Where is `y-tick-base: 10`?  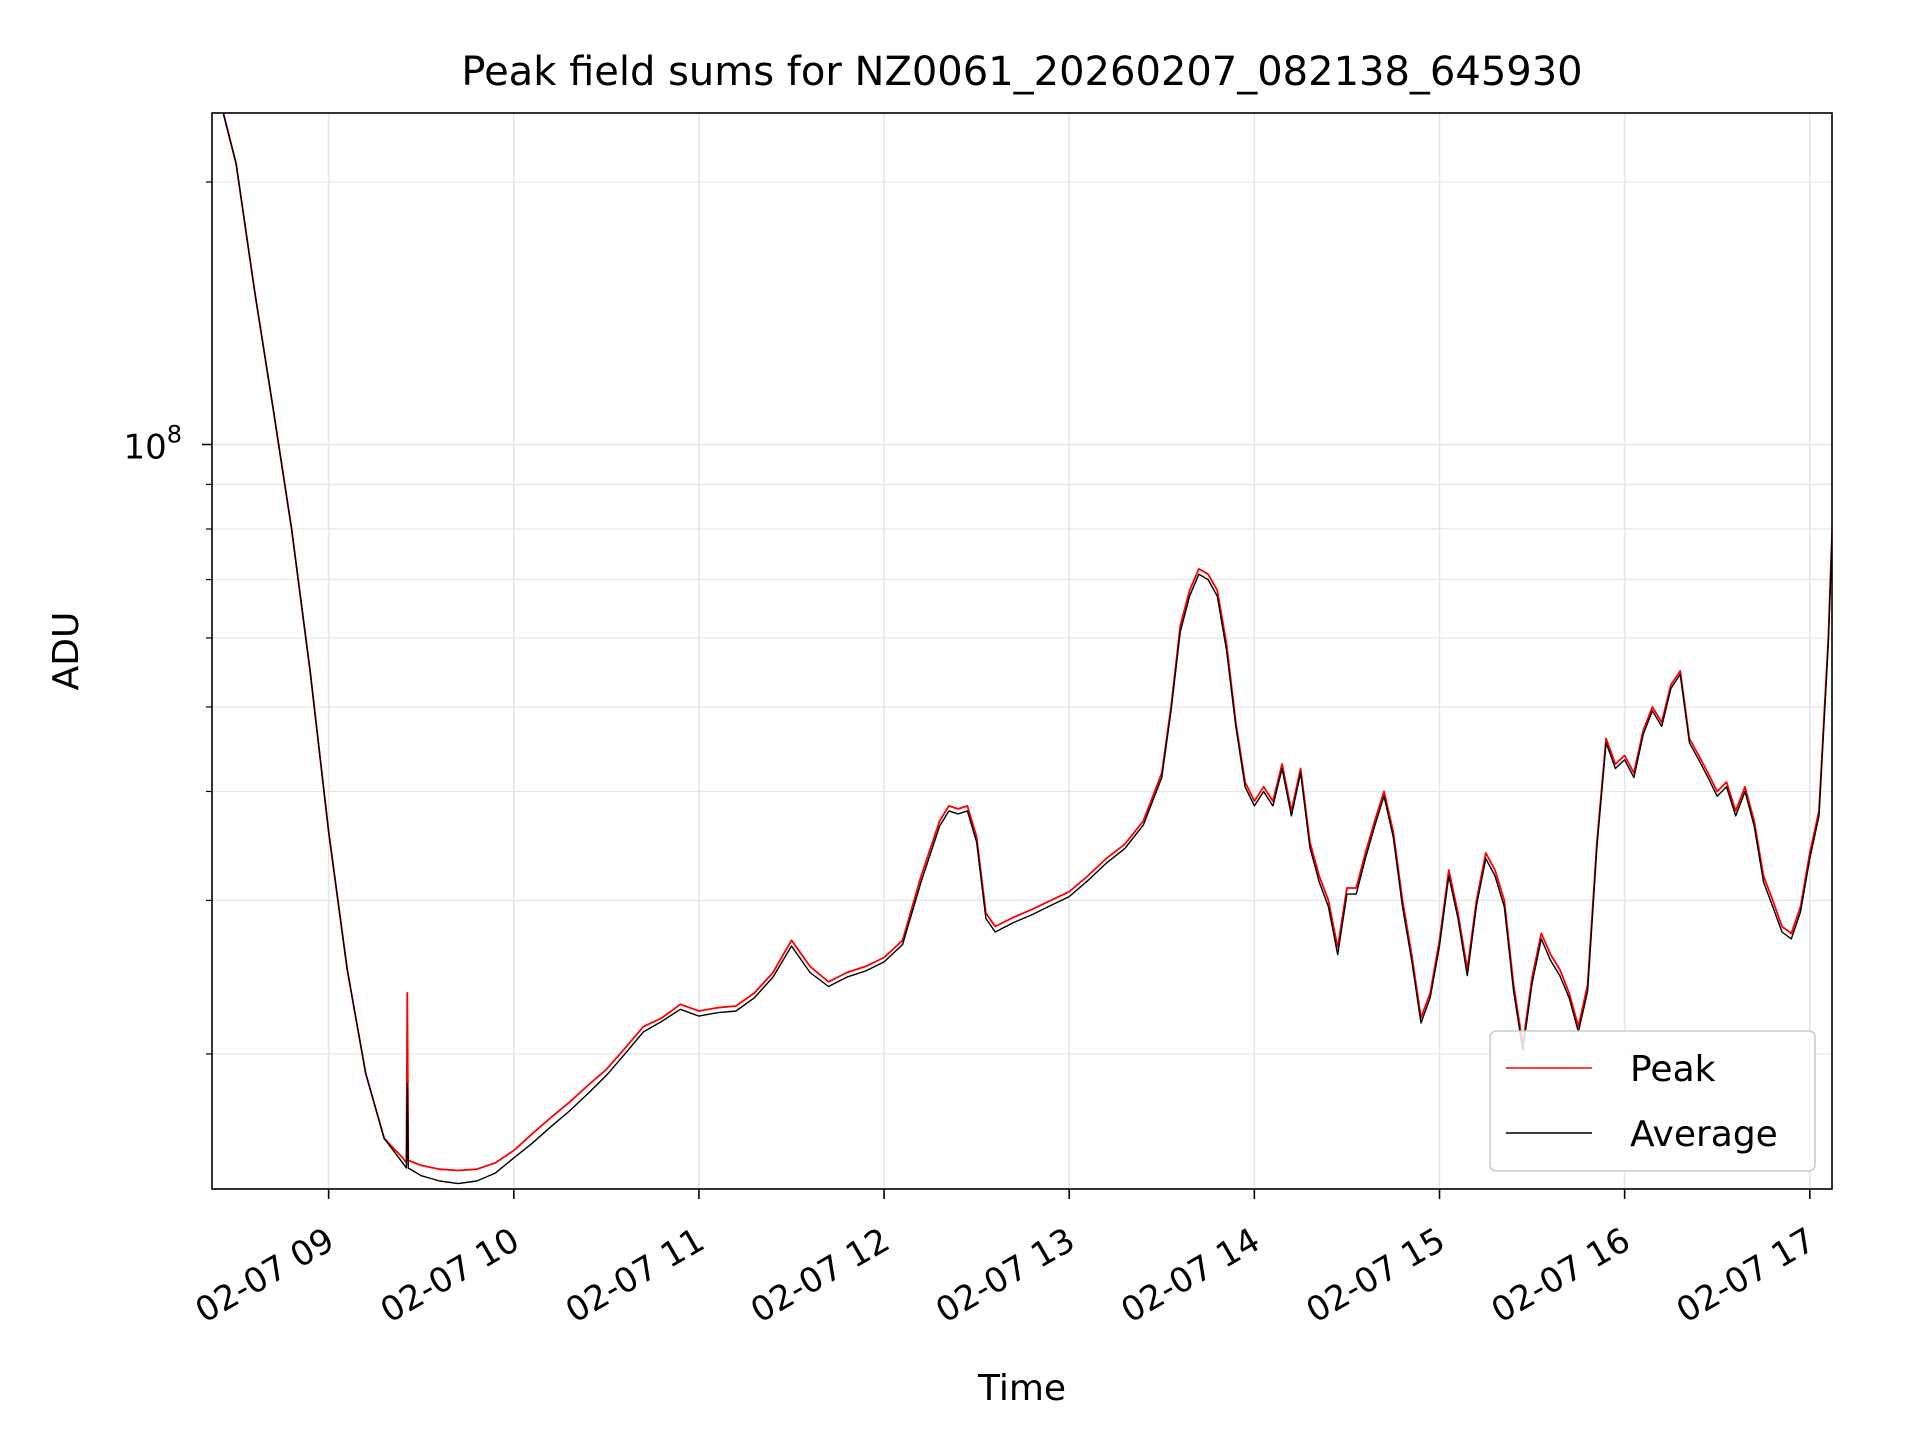 y-tick-base: 10 is located at coordinates (144, 448).